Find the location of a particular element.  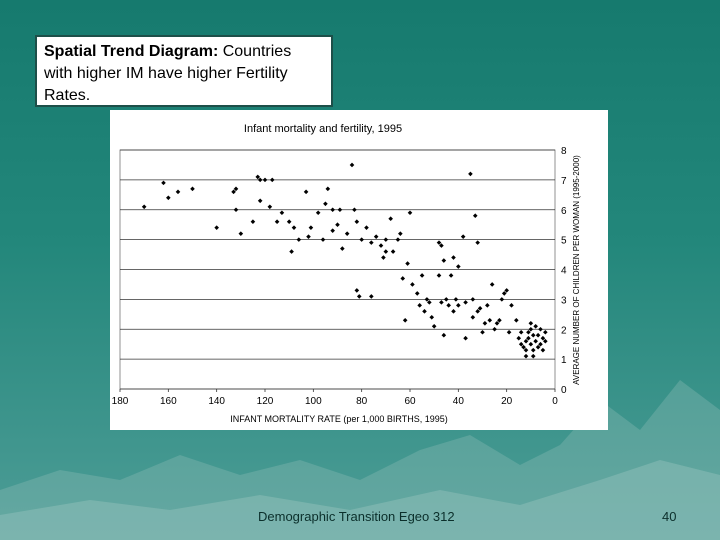

x-tick-label: 0 is located at coordinates (555, 401).